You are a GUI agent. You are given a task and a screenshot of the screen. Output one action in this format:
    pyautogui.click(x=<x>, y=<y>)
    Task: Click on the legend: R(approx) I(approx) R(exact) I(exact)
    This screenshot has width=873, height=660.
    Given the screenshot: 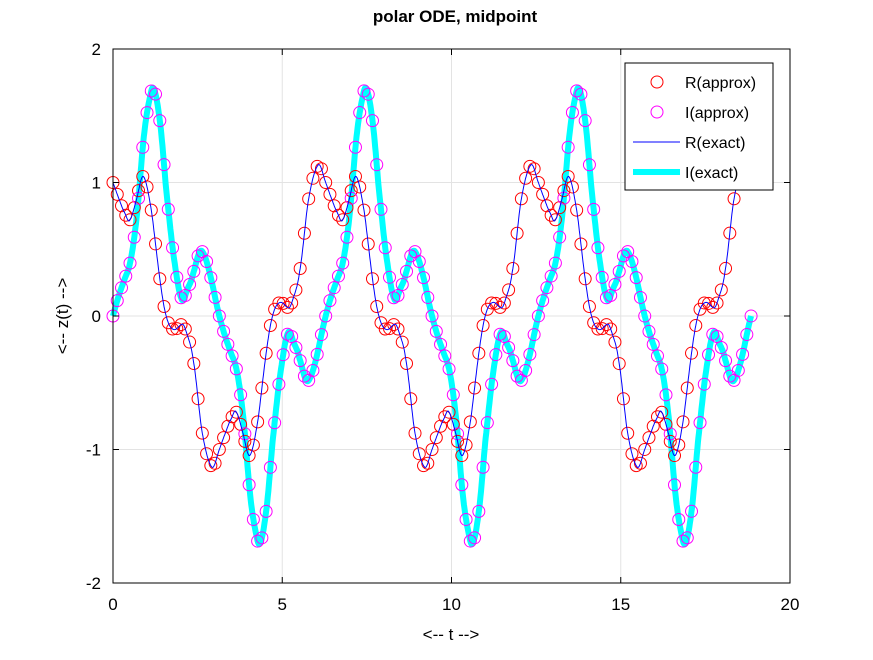 What is the action you would take?
    pyautogui.click(x=699, y=126)
    